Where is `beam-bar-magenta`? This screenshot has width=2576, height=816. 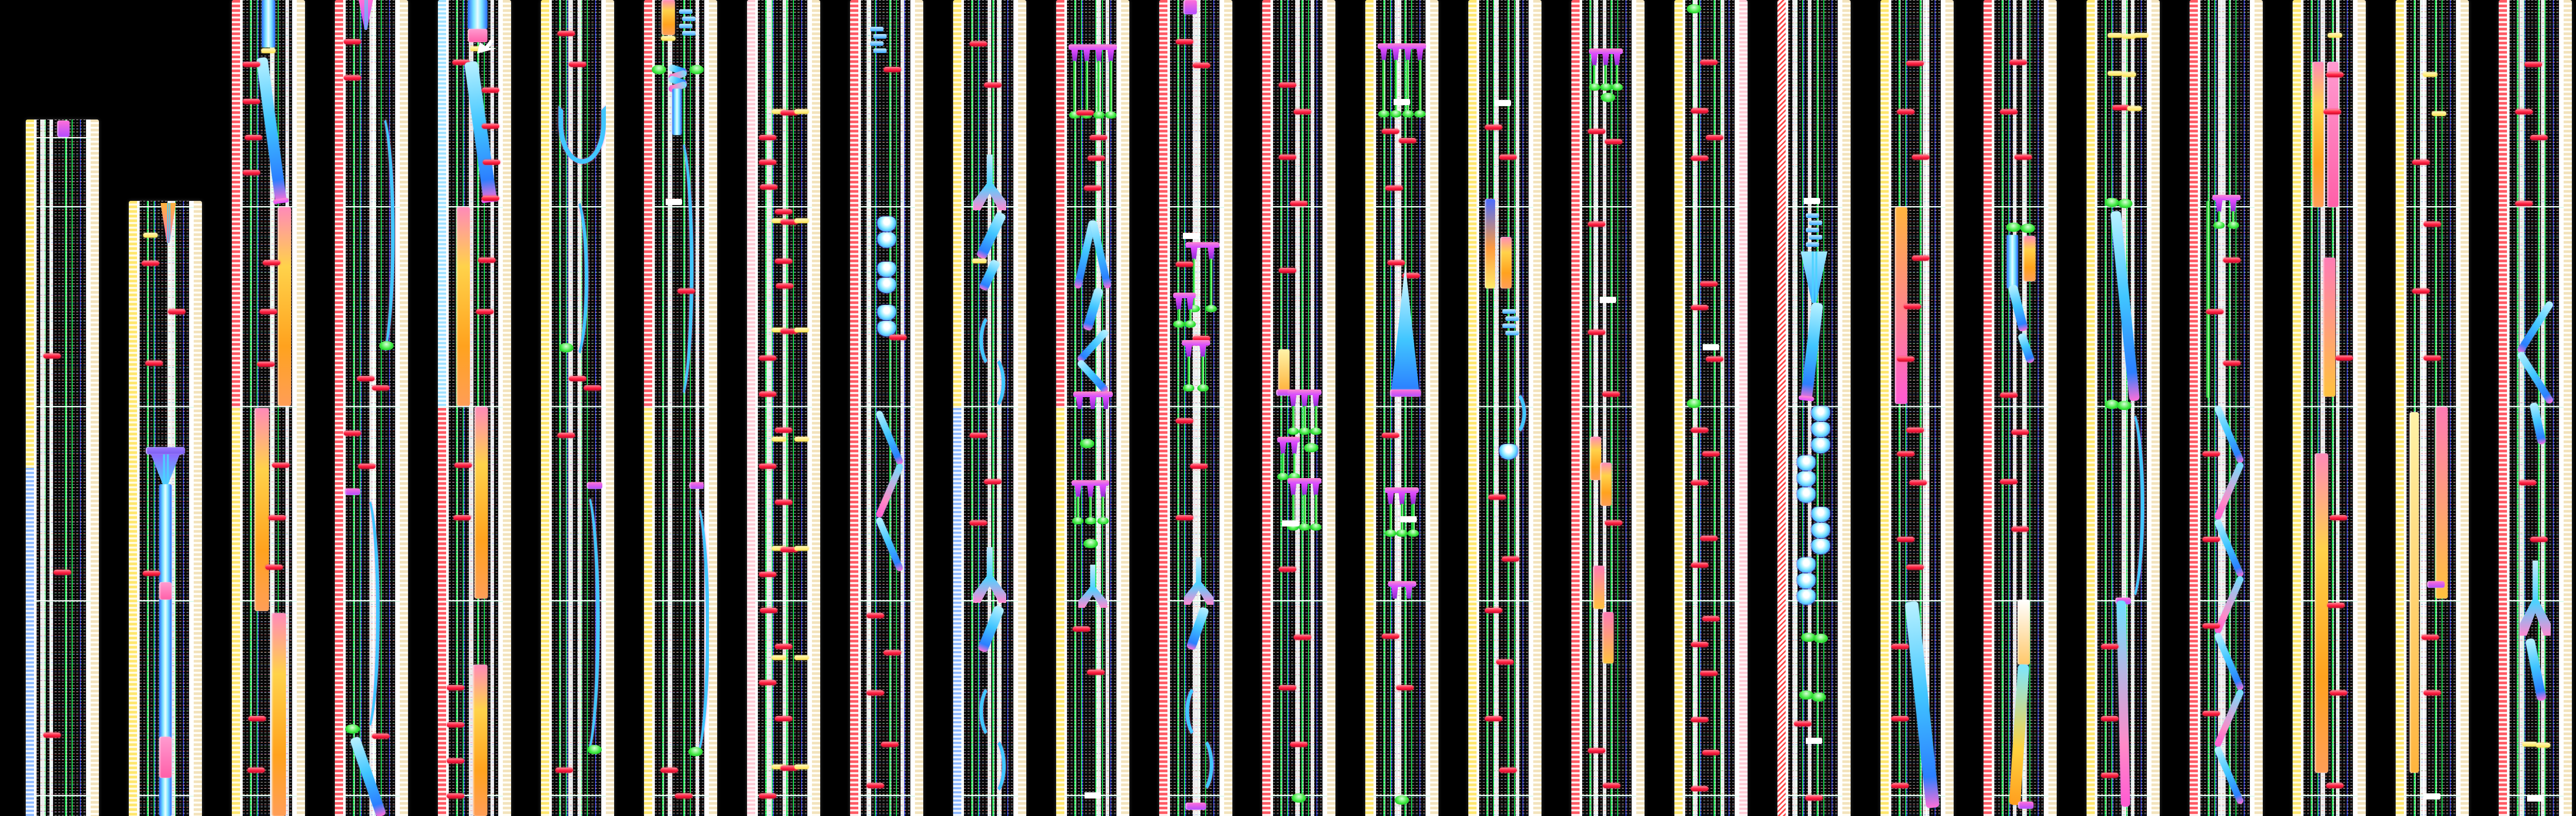
beam-bar-magenta is located at coordinates (1202, 245).